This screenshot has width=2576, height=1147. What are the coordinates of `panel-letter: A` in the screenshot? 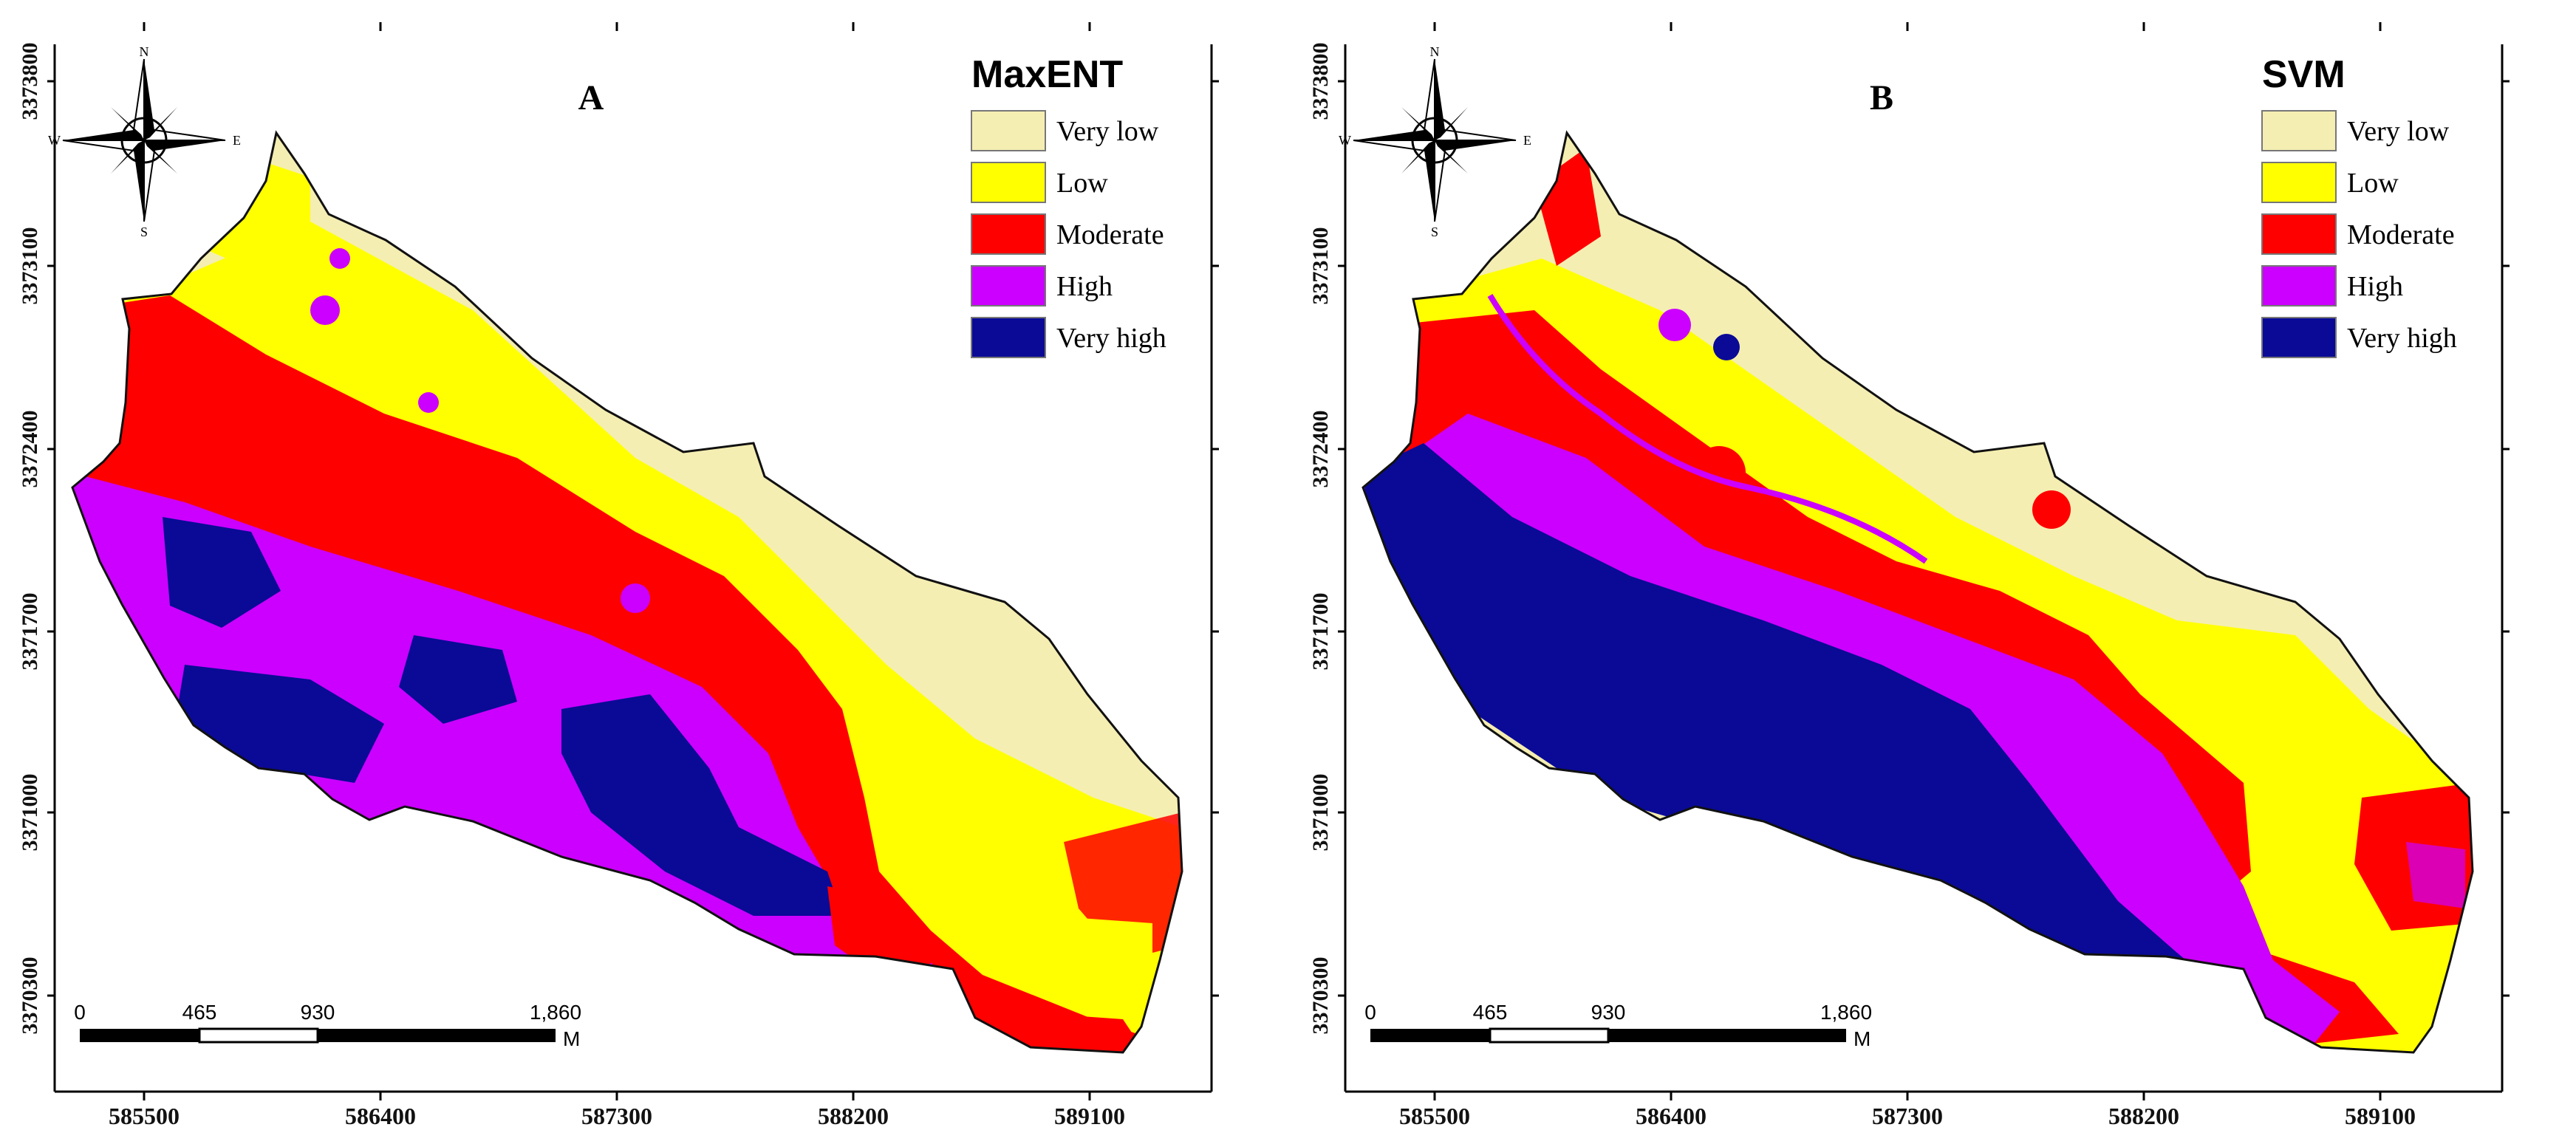 It's located at (591, 97).